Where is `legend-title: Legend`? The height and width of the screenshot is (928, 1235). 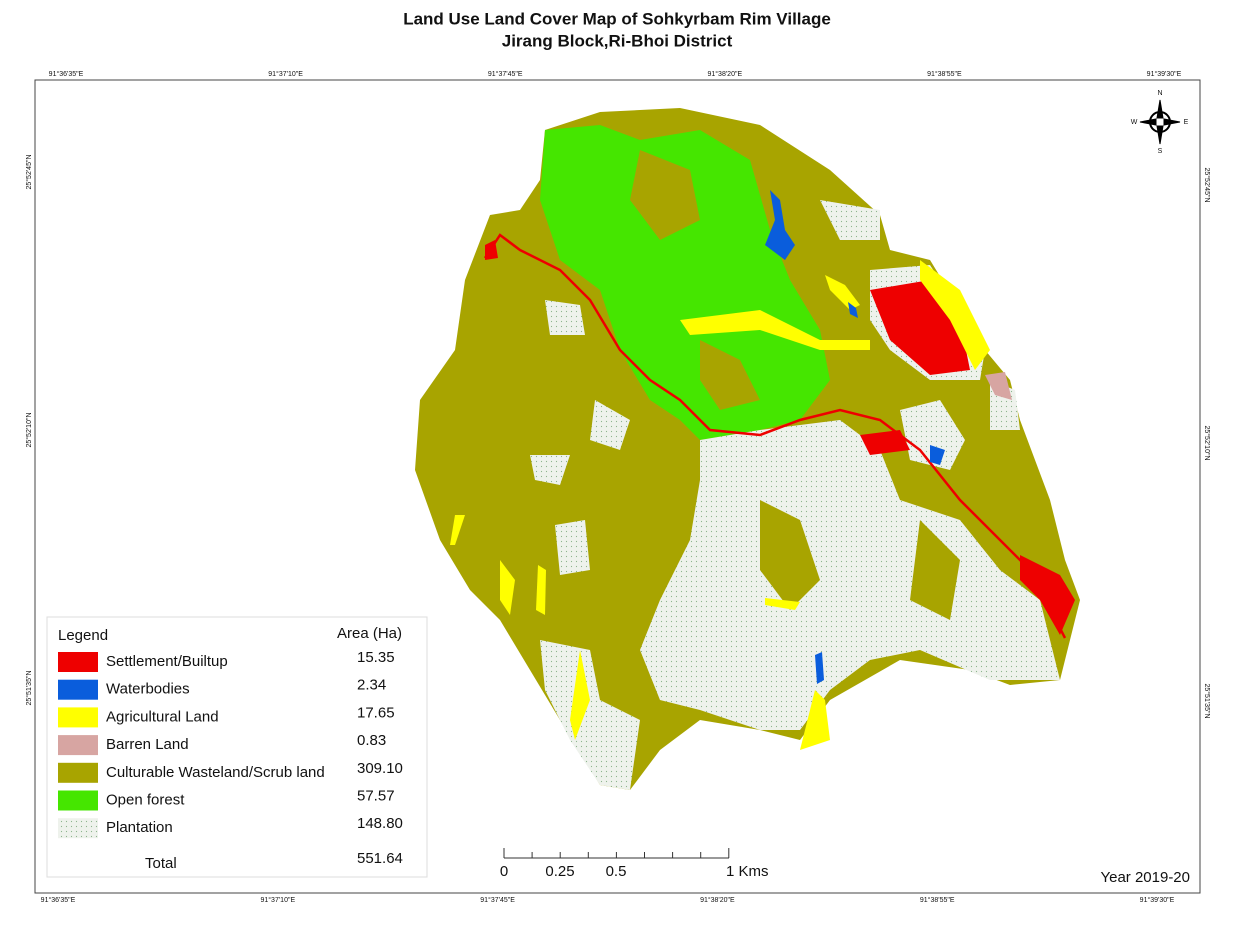 legend-title: Legend is located at coordinates (83, 635).